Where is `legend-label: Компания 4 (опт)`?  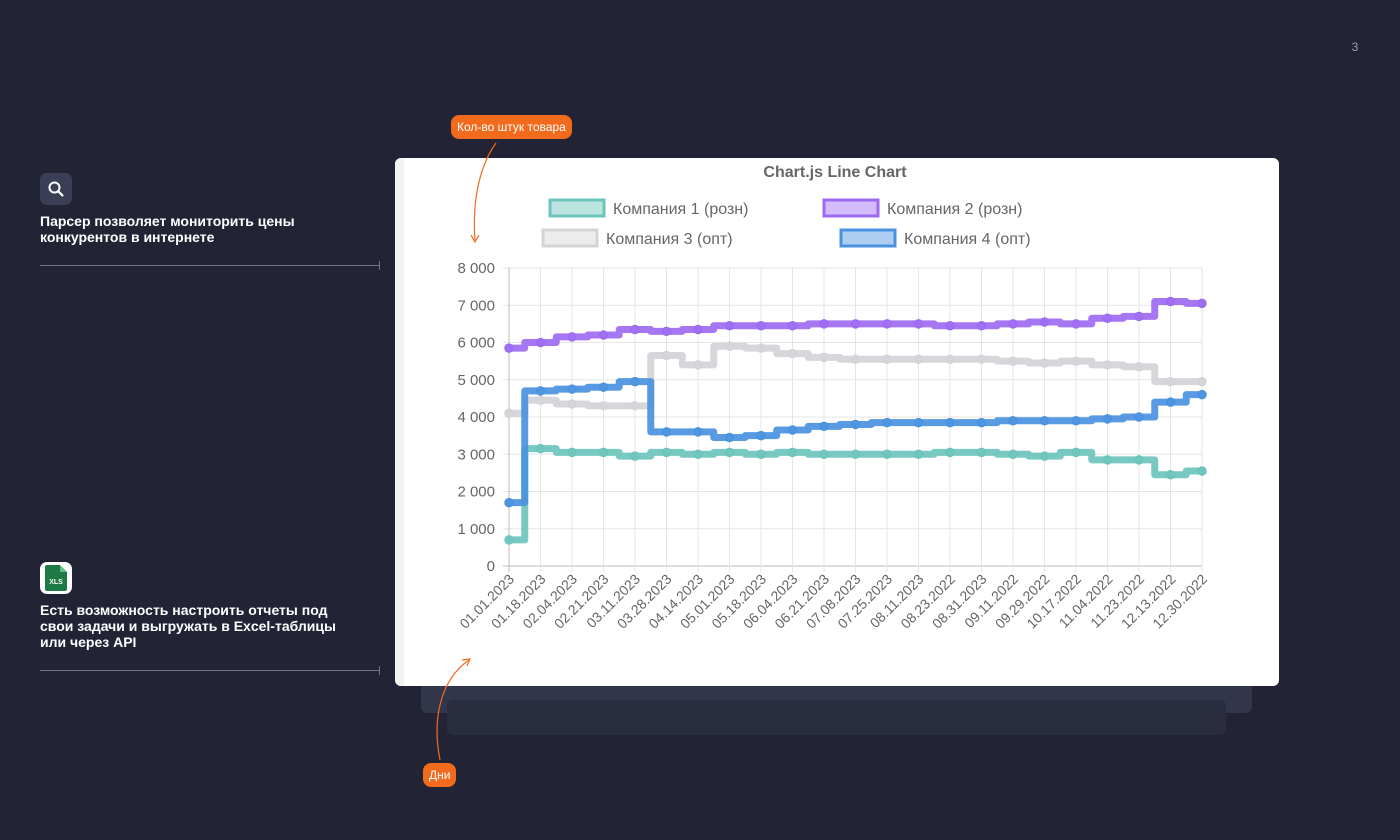 legend-label: Компания 4 (опт) is located at coordinates (967, 239).